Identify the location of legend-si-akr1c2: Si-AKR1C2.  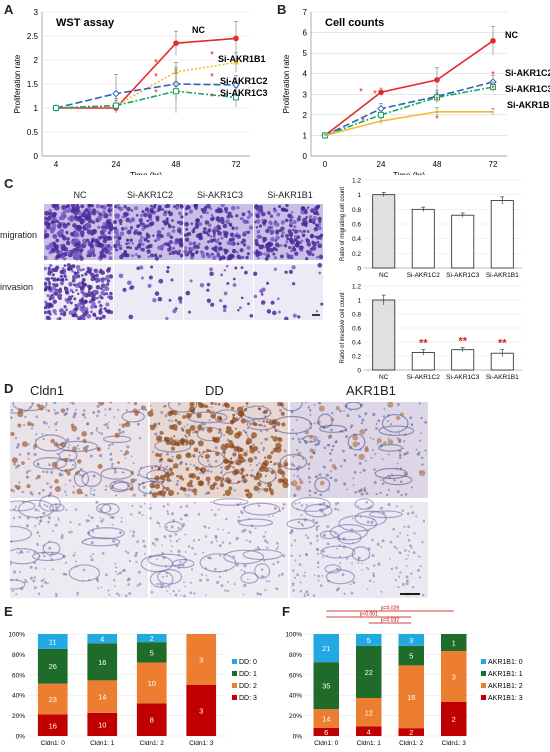
(527, 73).